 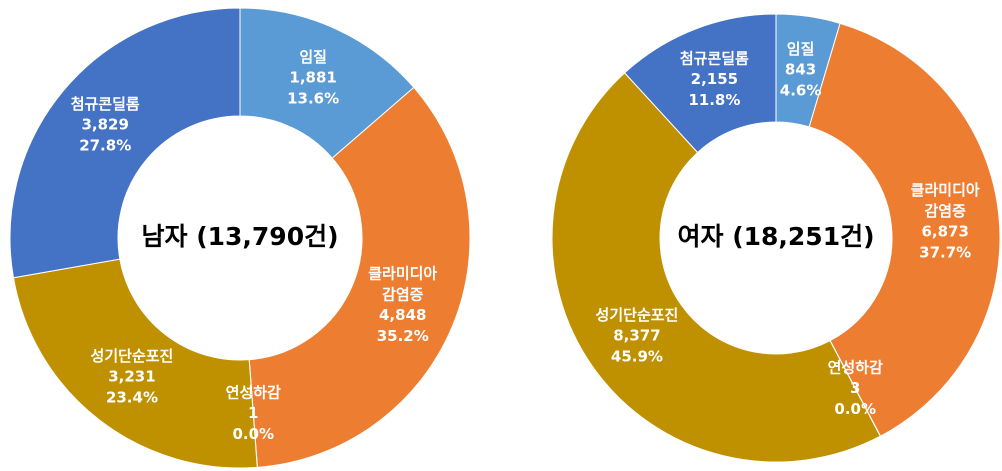 I want to click on value-label: 3, so click(x=855, y=388).